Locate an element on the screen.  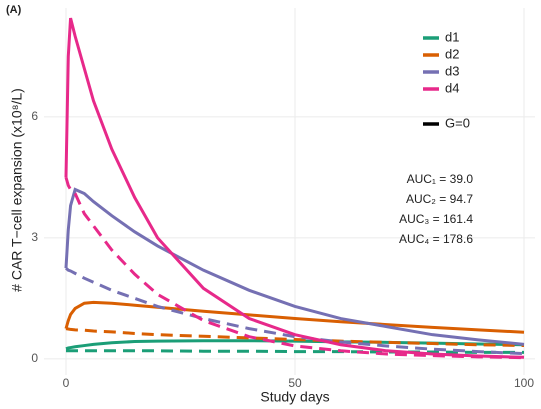
annotation: AUC₁ = 39.0 is located at coordinates (440, 179).